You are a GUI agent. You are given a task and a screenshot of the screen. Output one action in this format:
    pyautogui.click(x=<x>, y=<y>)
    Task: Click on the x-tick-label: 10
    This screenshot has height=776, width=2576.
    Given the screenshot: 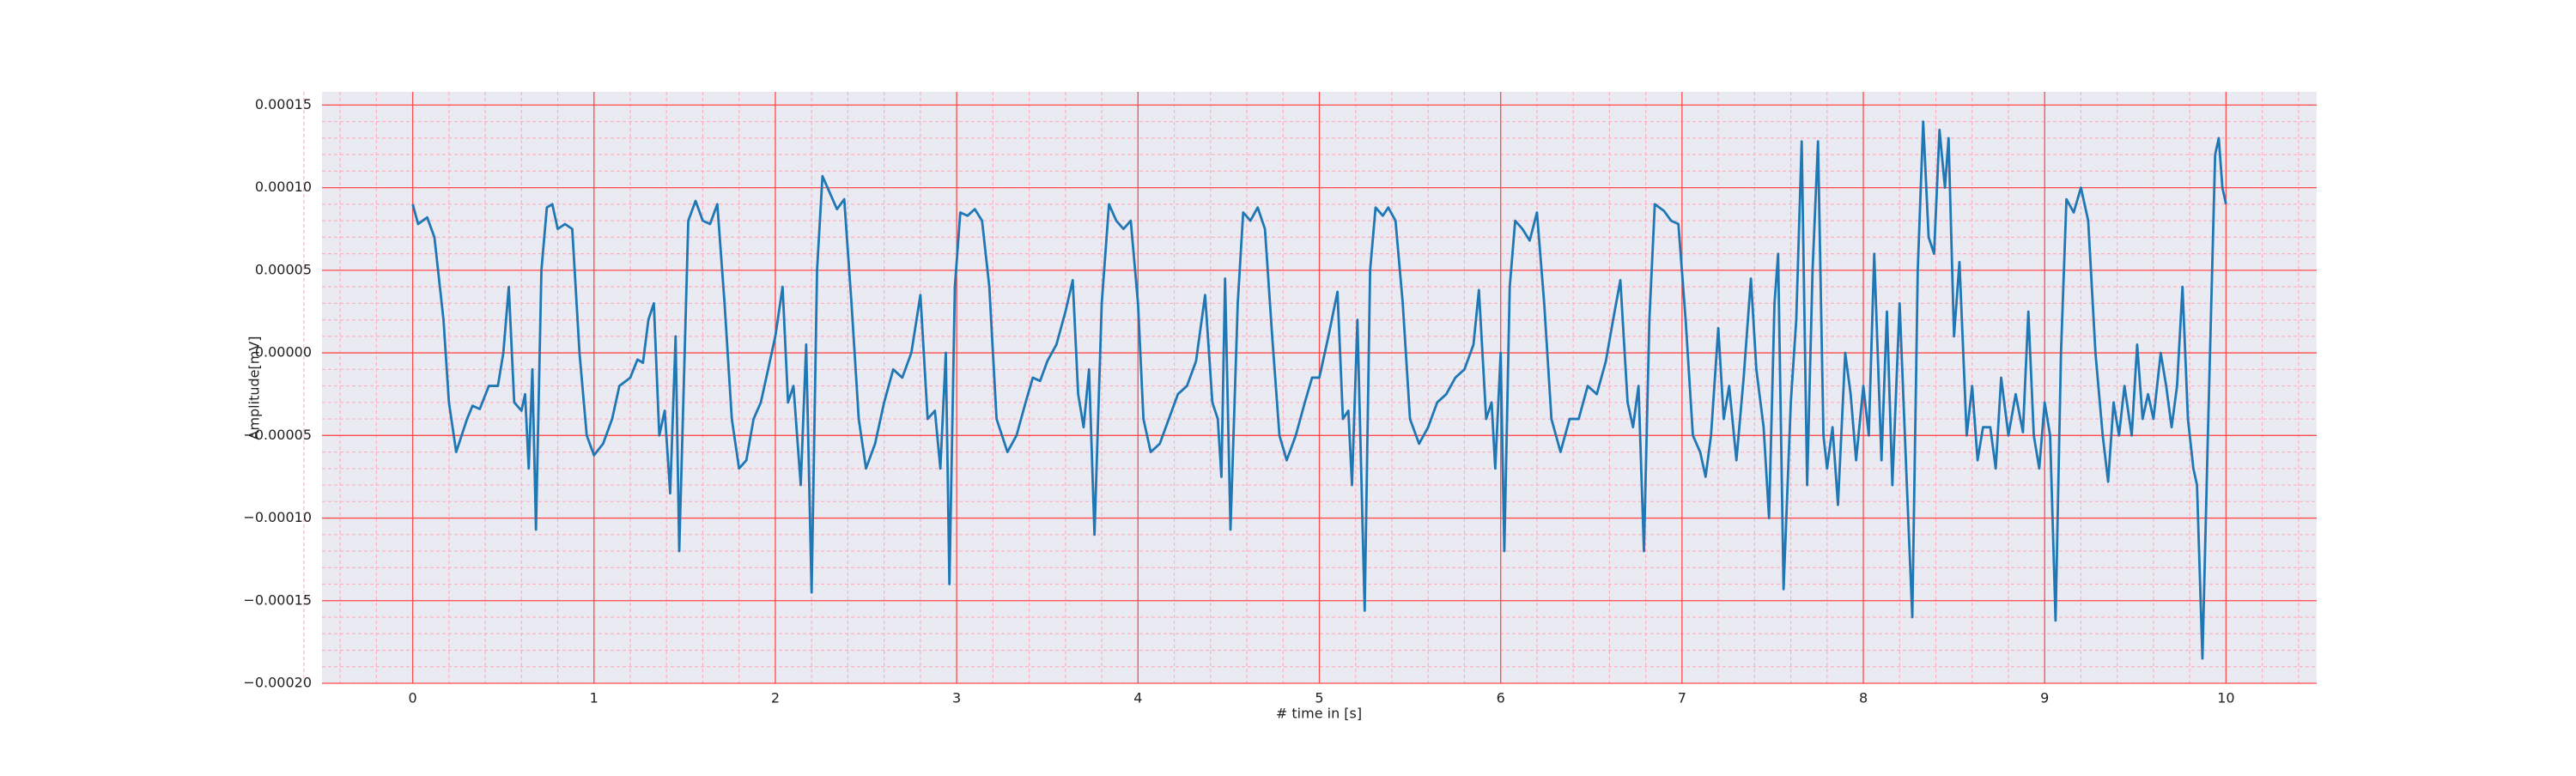 What is the action you would take?
    pyautogui.click(x=2225, y=698)
    